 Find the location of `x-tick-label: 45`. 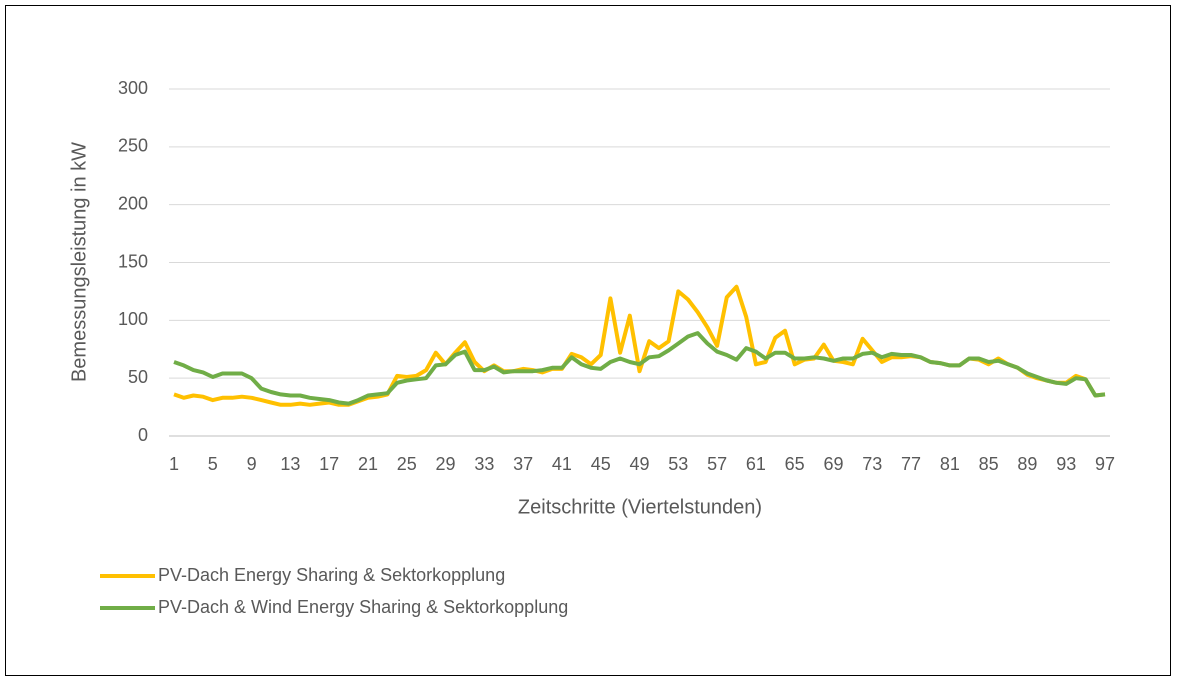

x-tick-label: 45 is located at coordinates (601, 464).